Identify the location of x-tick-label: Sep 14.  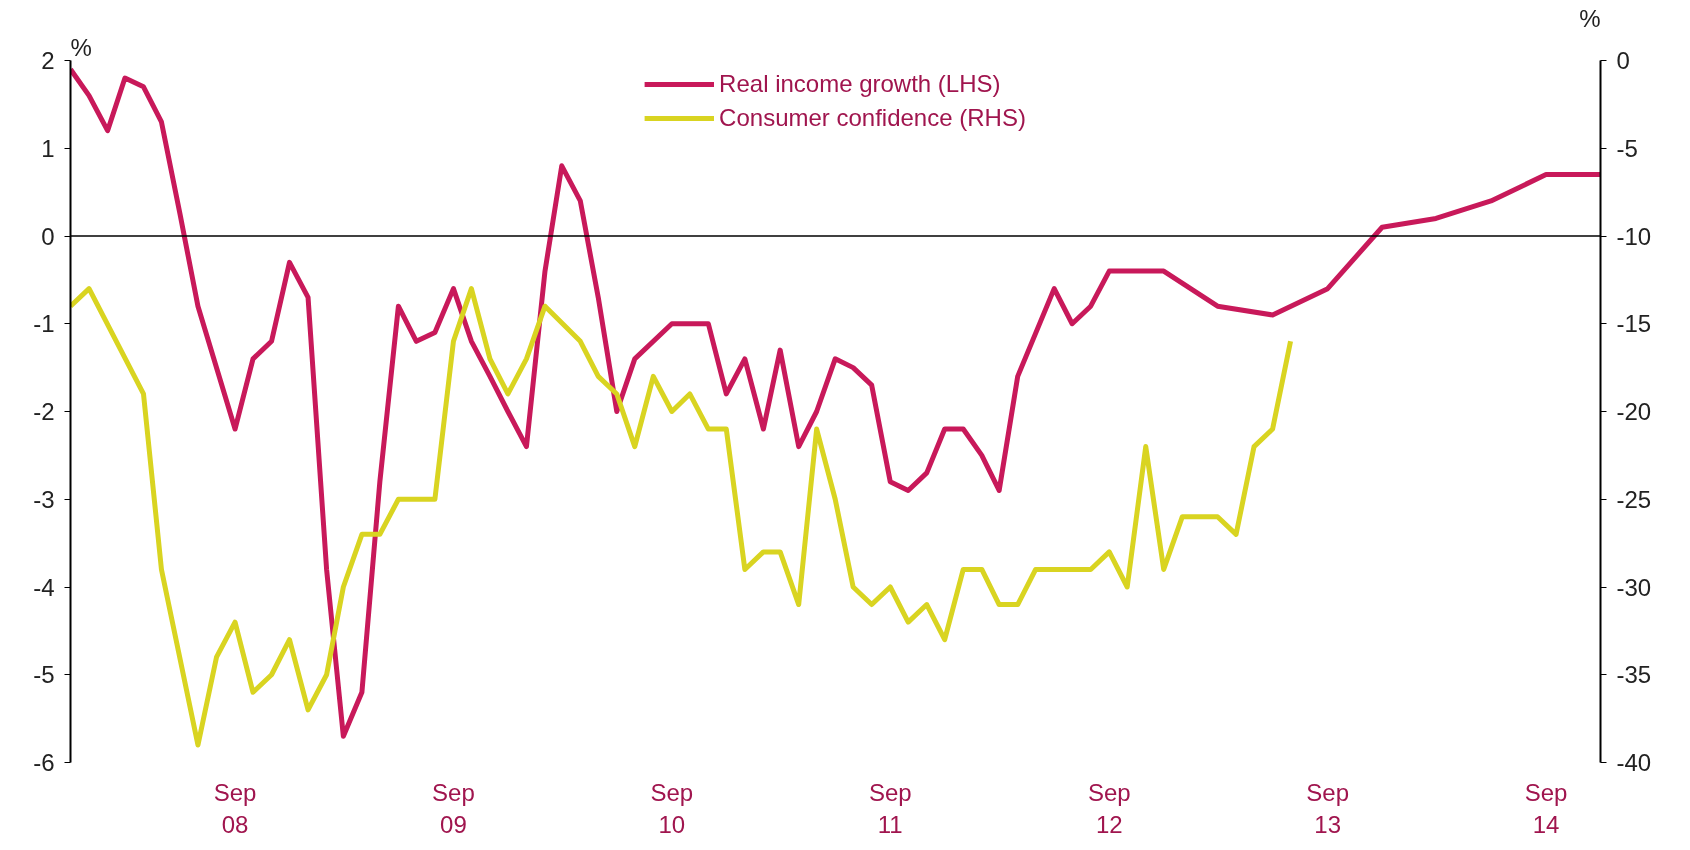
(1546, 808).